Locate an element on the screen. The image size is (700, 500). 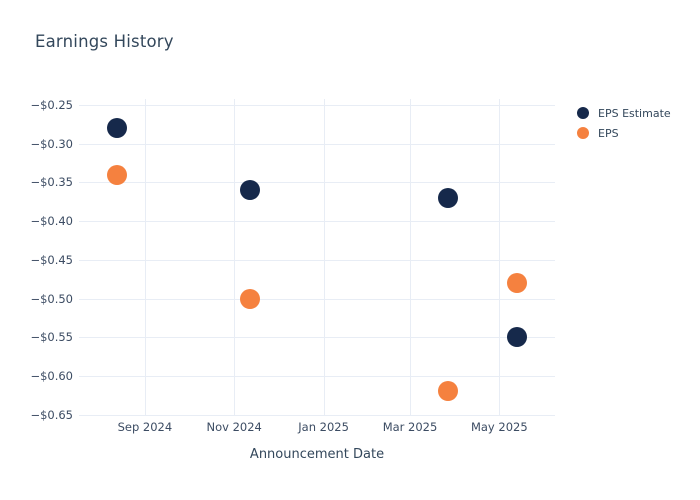
x-axis-title: Announcement Date is located at coordinates (317, 454).